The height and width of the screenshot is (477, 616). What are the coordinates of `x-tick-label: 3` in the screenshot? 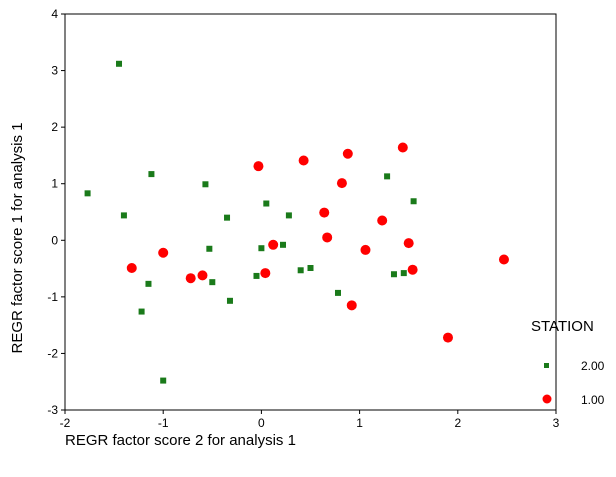 It's located at (556, 423).